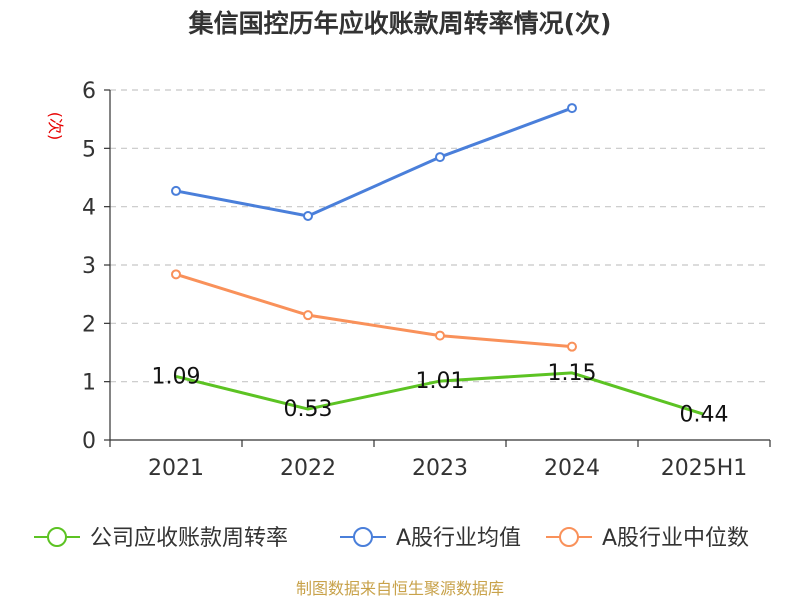 The width and height of the screenshot is (800, 600). Describe the element at coordinates (400, 588) in the screenshot. I see `source-note: 制图数据来自恒生聚源数据库` at that location.